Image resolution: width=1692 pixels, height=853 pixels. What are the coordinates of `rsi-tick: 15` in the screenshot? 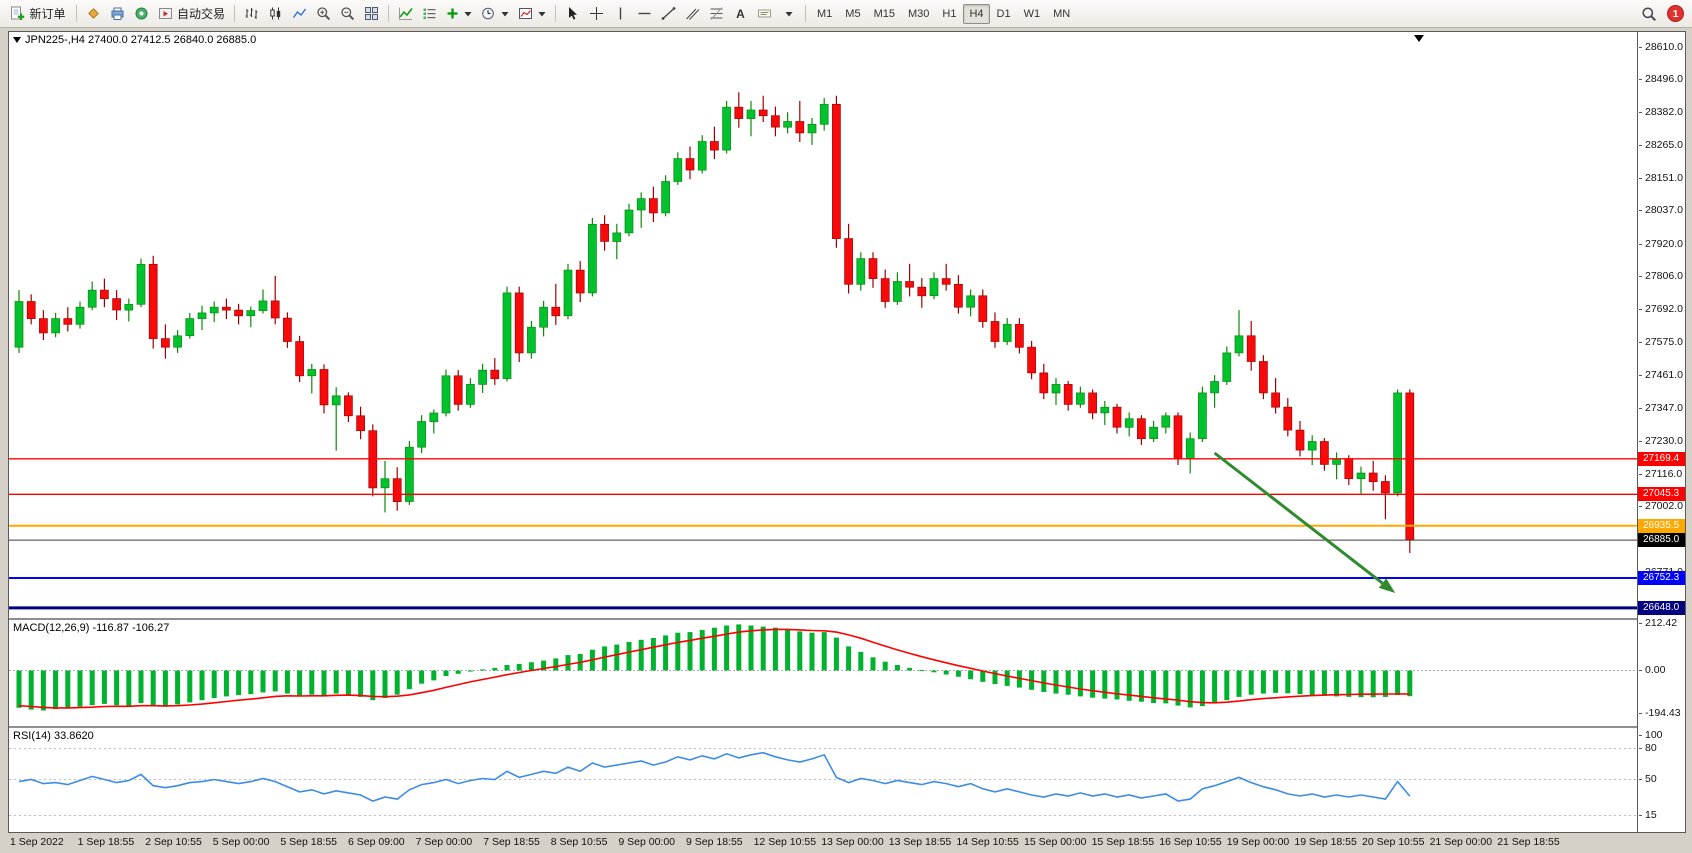 It's located at (1648, 815).